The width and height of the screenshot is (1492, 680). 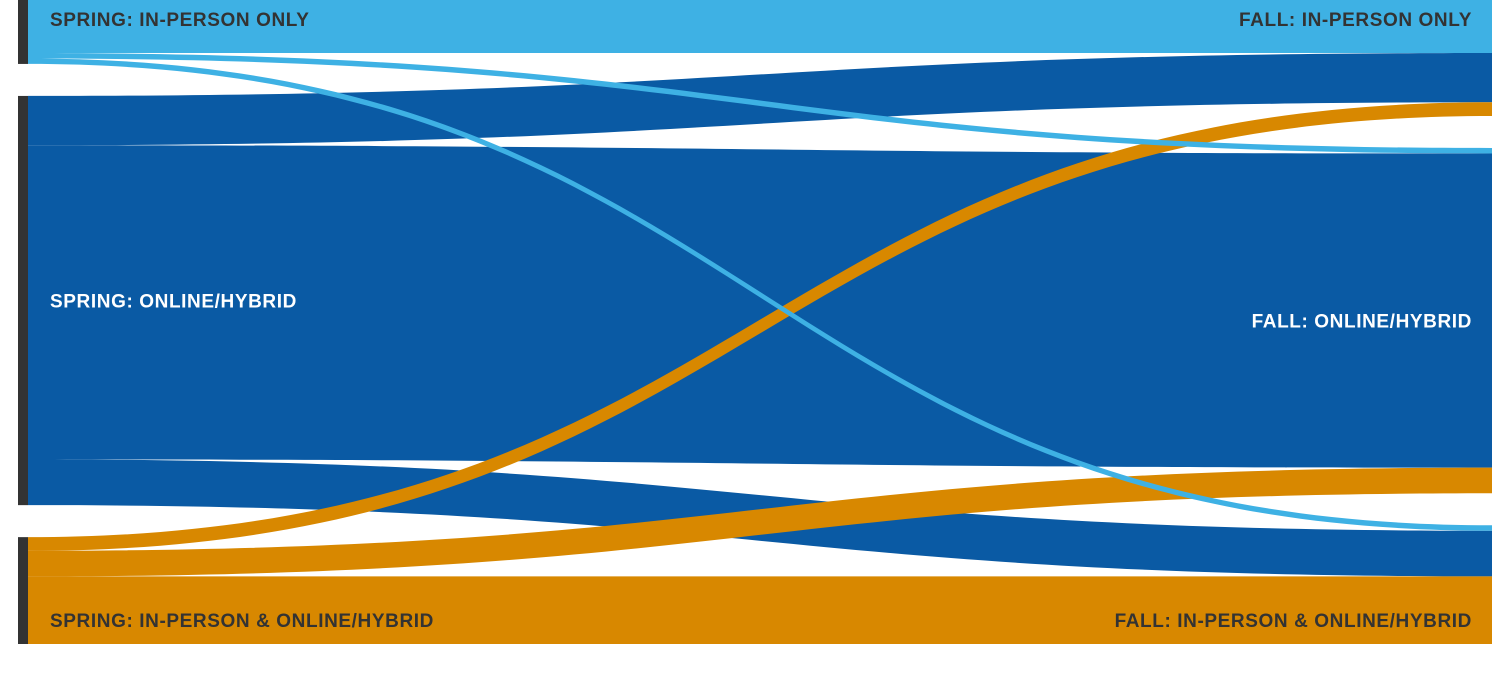 I want to click on link-in_person-to-online_hybrid, so click(x=760, y=103).